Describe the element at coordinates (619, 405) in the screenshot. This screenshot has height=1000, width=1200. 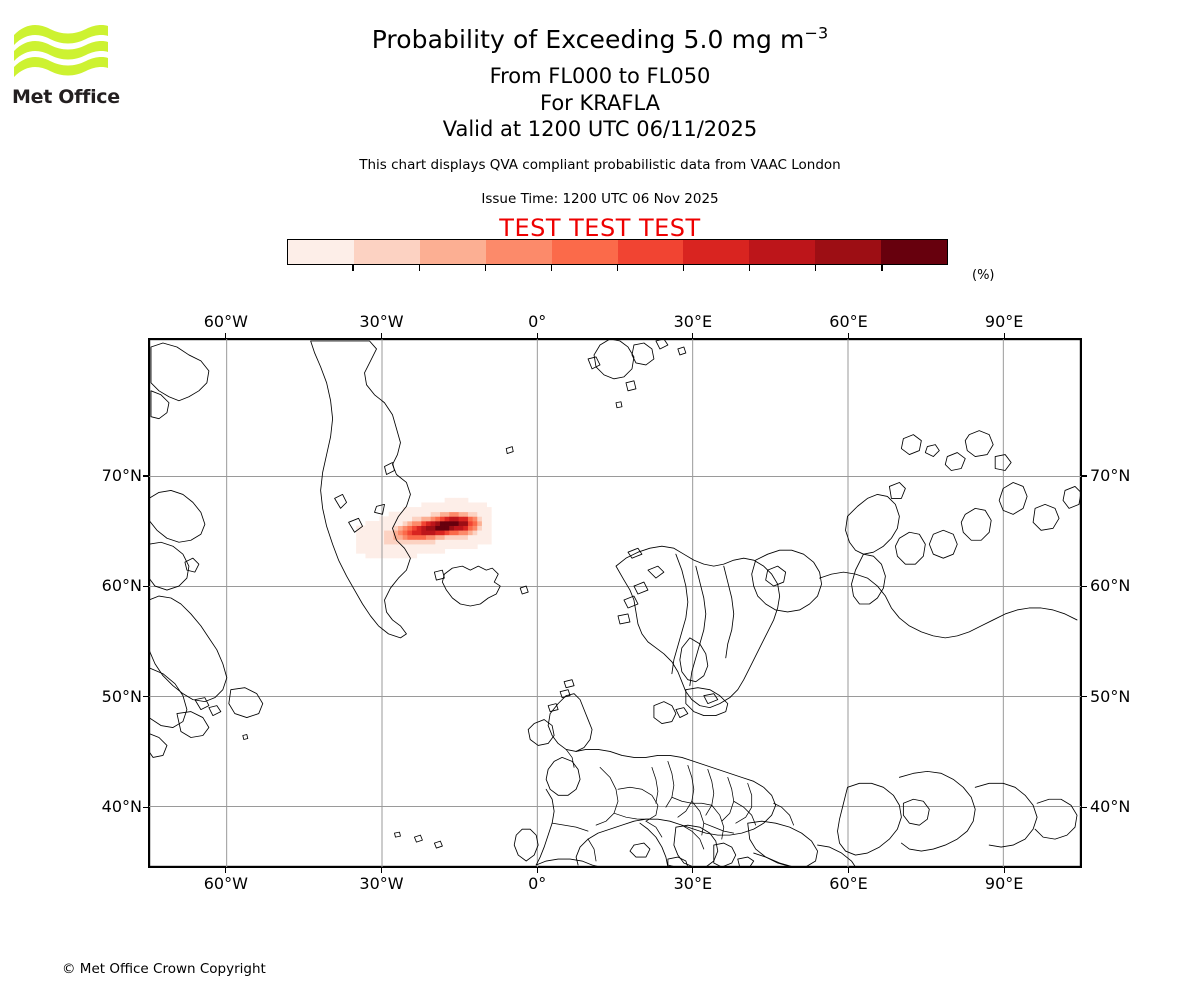
I see `bear-island` at that location.